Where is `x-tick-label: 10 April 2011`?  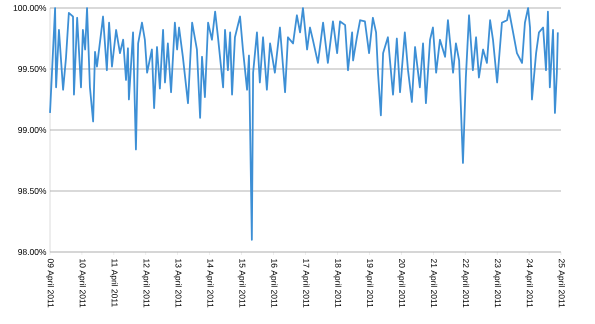 x-tick-label: 10 April 2011 is located at coordinates (82, 283).